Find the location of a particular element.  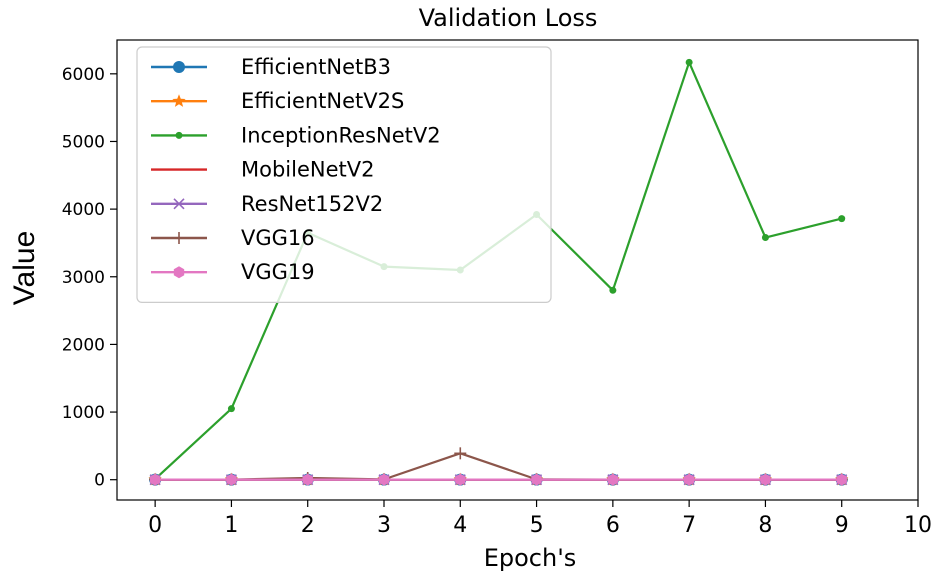

x-tick-label: 6 is located at coordinates (613, 525).